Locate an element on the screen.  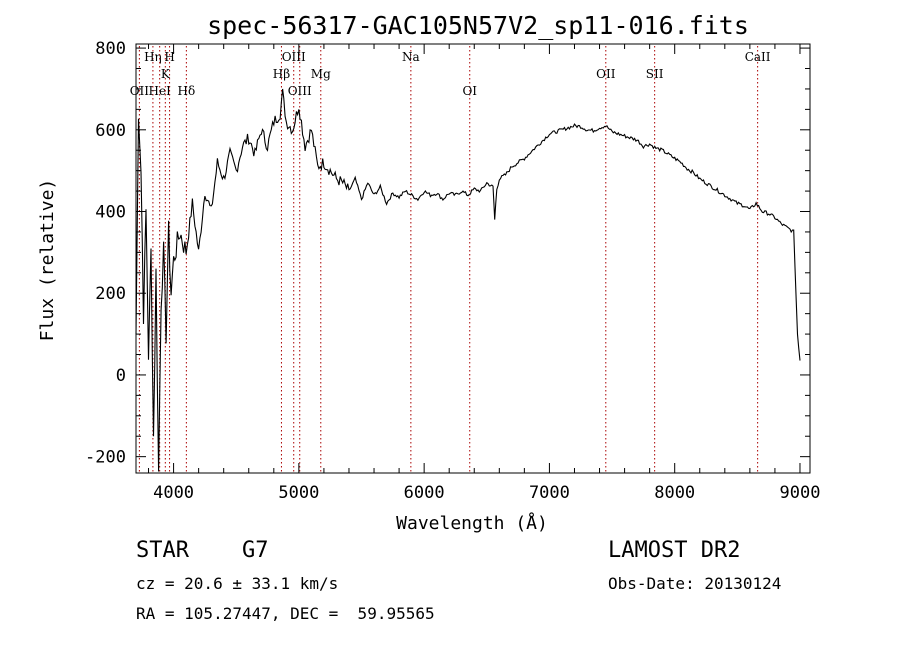
x-tick-label: 8000 is located at coordinates (674, 493).